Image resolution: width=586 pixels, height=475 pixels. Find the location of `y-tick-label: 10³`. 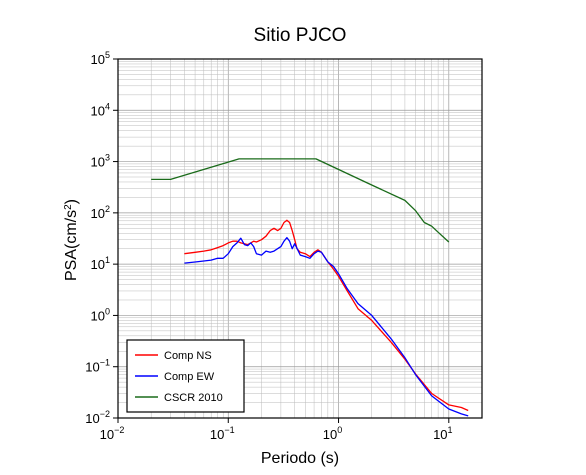

y-tick-label: 10³ is located at coordinates (100, 161).